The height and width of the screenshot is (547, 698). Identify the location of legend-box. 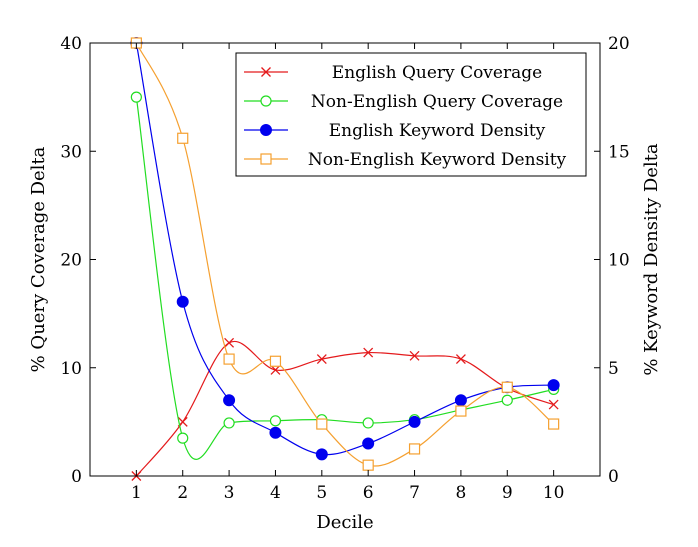
(411, 114).